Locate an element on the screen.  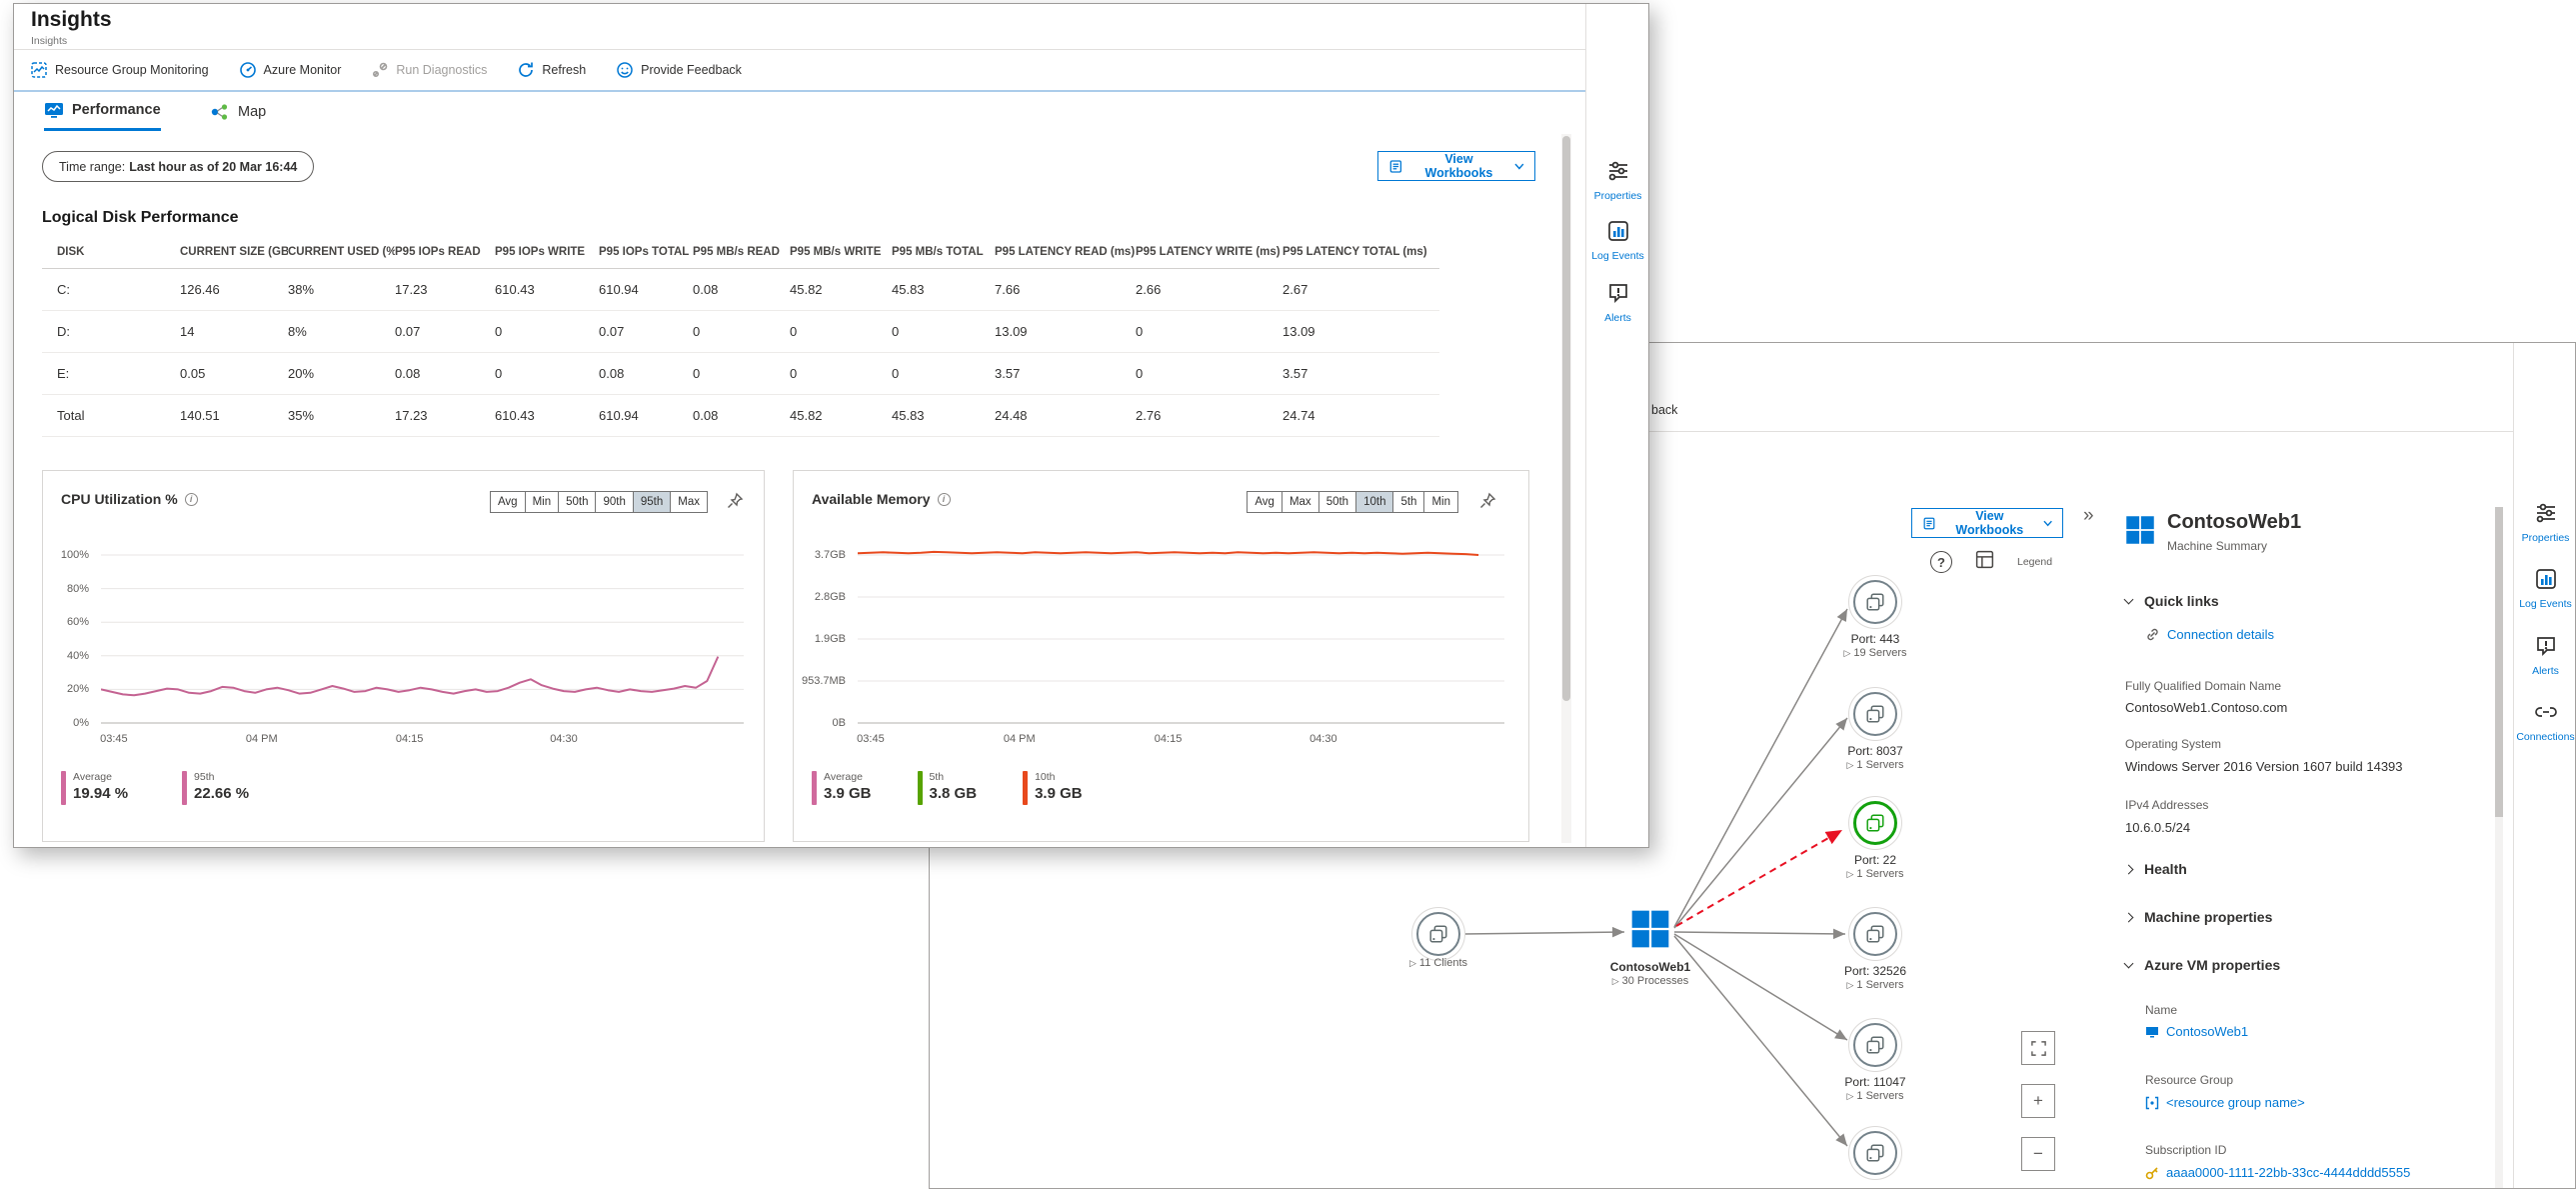
table-cell: D: is located at coordinates (111, 331).